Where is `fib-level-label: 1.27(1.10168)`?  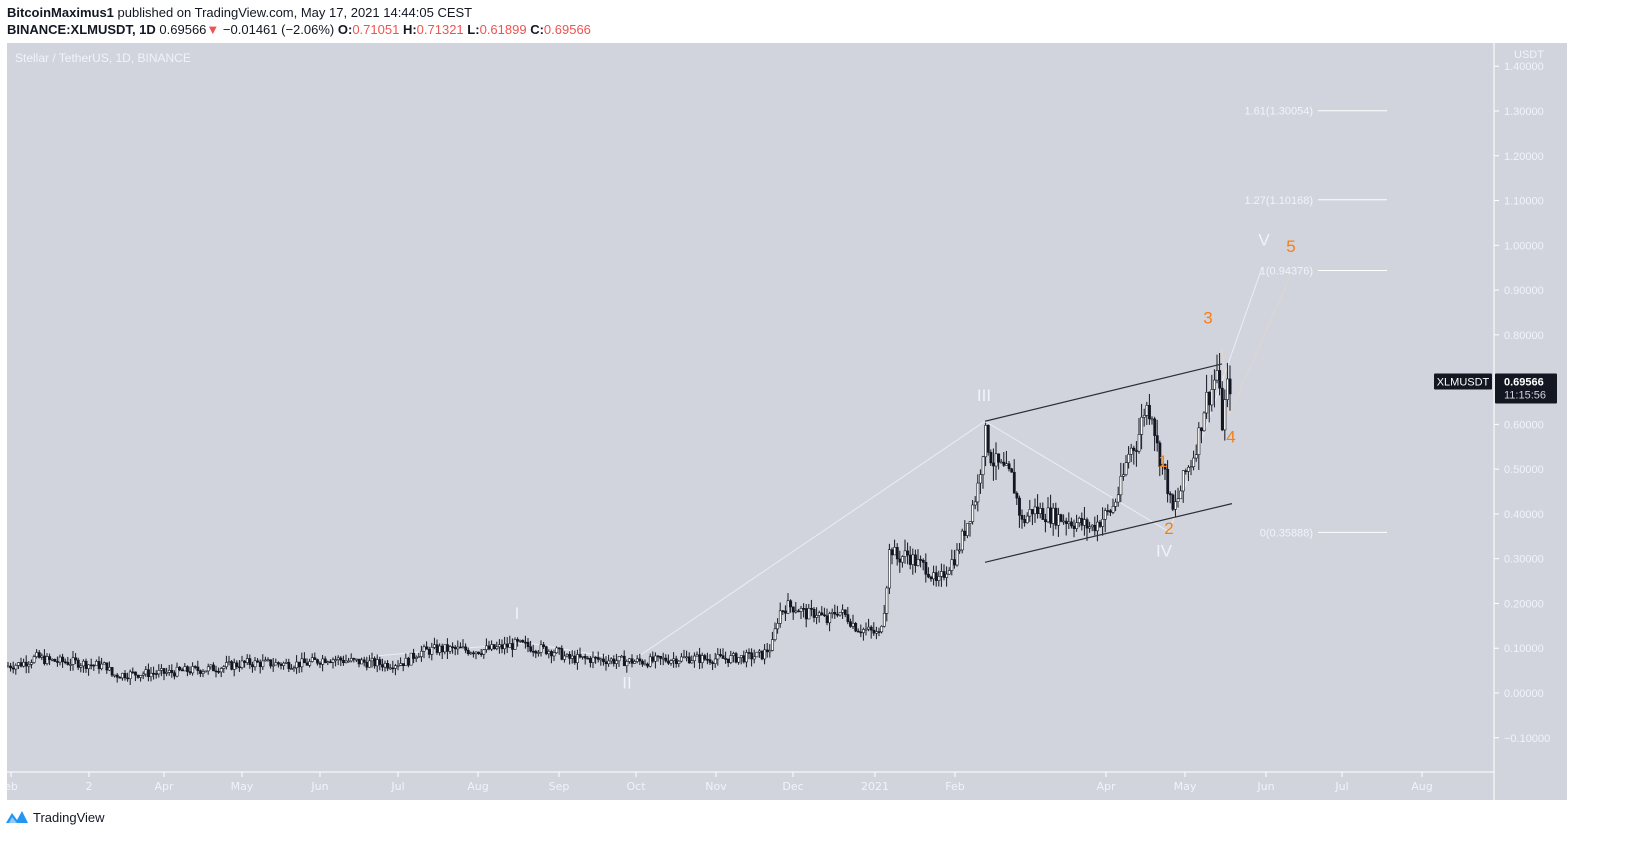
fib-level-label: 1.27(1.10168) is located at coordinates (1279, 201).